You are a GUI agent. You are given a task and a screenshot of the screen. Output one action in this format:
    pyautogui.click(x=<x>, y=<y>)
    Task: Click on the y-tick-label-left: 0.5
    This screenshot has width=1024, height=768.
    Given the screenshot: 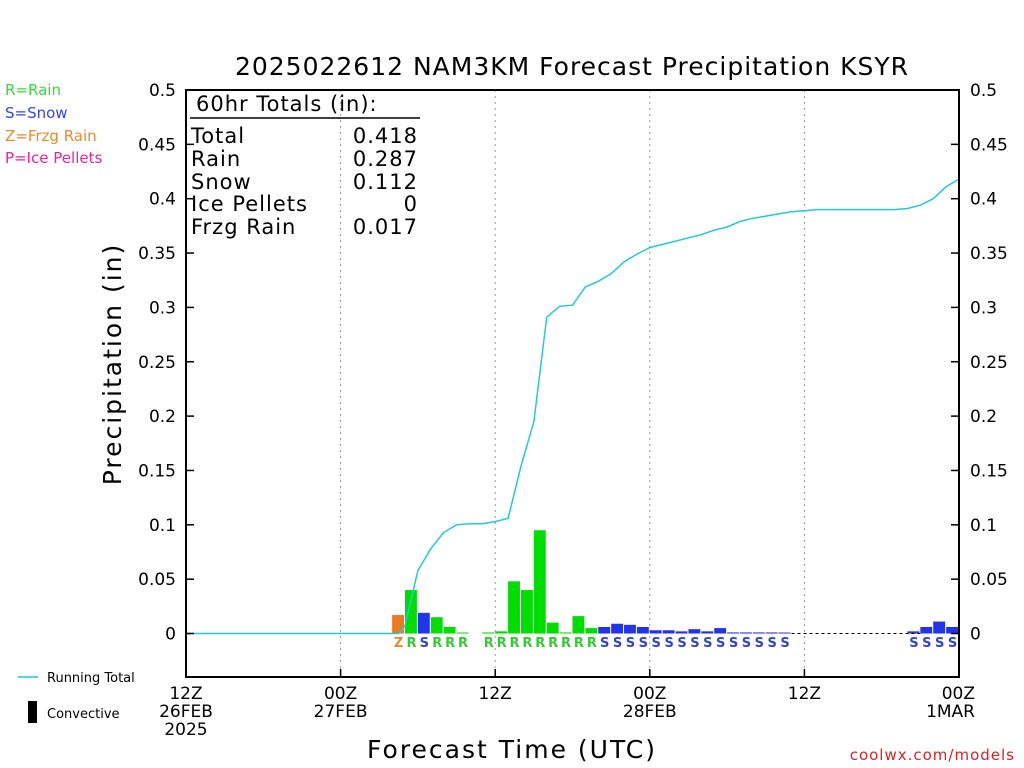 What is the action you would take?
    pyautogui.click(x=162, y=91)
    